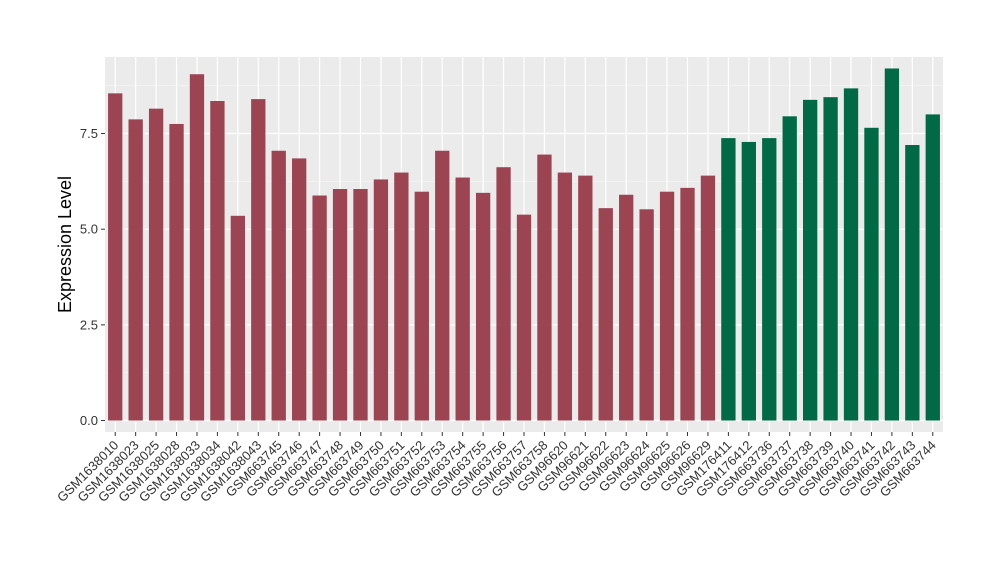 The width and height of the screenshot is (1000, 580). What do you see at coordinates (176, 272) in the screenshot?
I see `bar-gsm1638028` at bounding box center [176, 272].